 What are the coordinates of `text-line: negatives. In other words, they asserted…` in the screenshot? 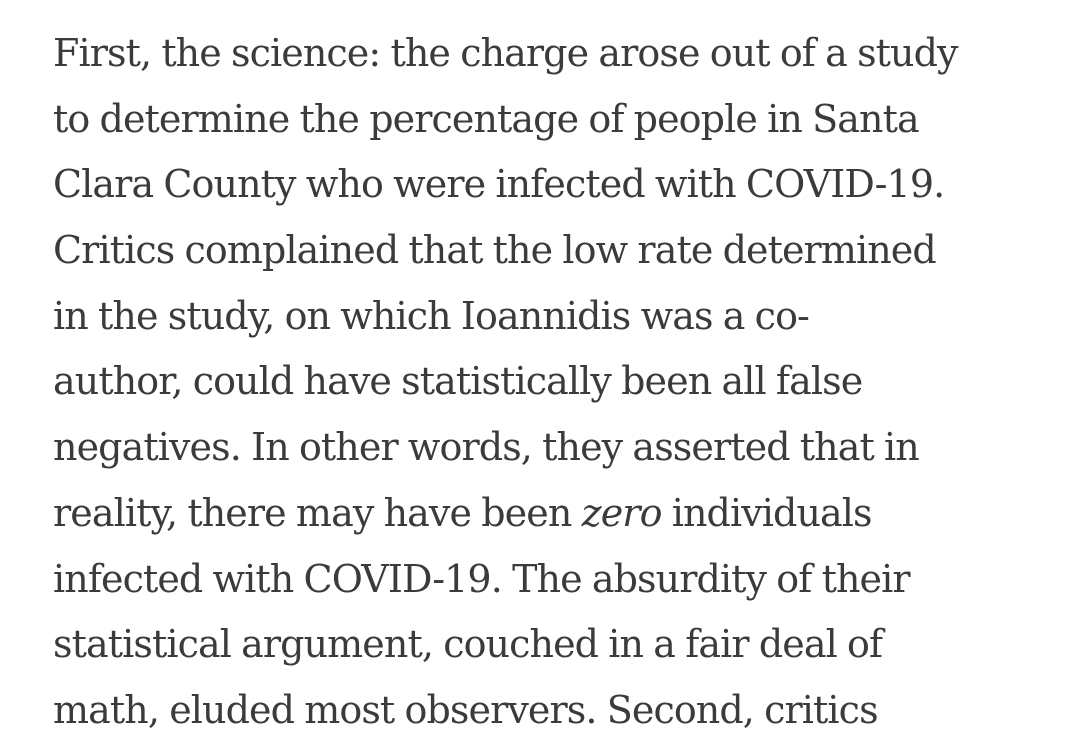 It's located at (486, 447).